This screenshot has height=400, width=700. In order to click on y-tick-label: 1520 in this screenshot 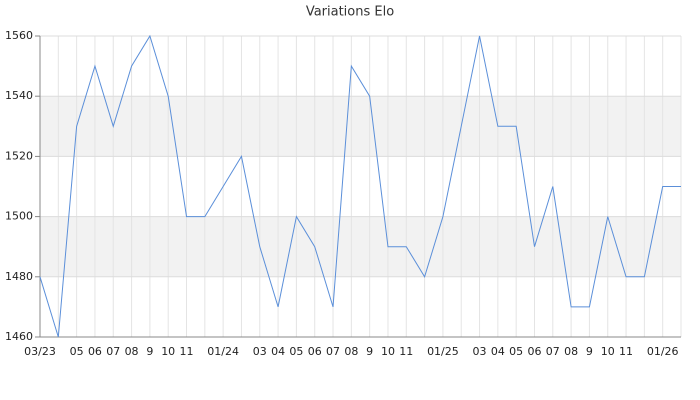, I will do `click(19, 155)`.